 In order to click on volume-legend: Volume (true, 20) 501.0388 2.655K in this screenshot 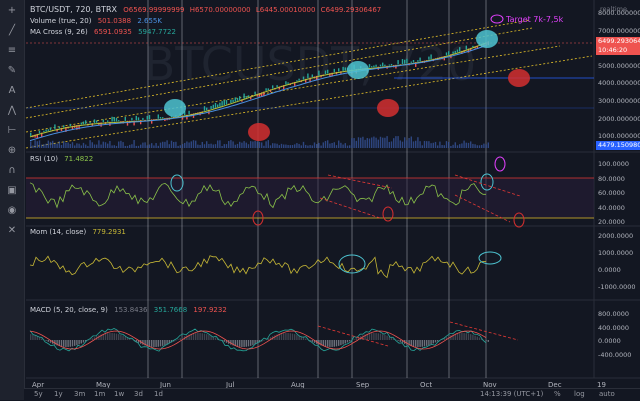, I will do `click(96, 21)`.